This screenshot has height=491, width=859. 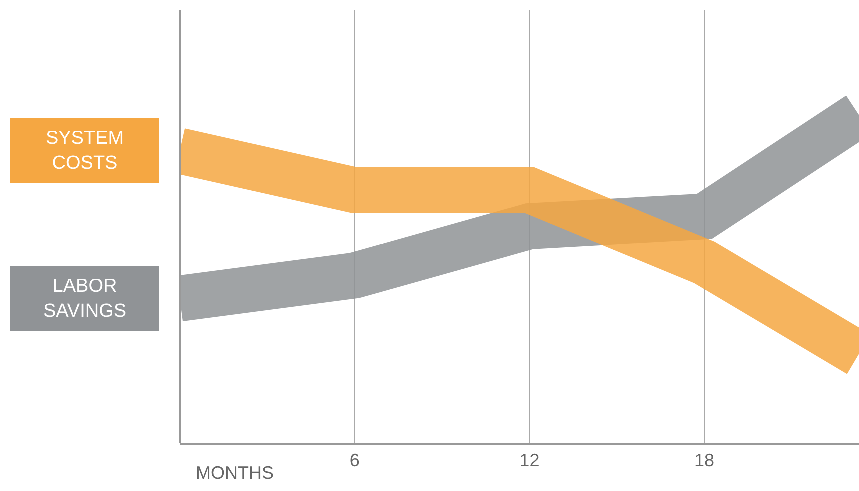 What do you see at coordinates (235, 473) in the screenshot?
I see `x-axis-title: MONTHS` at bounding box center [235, 473].